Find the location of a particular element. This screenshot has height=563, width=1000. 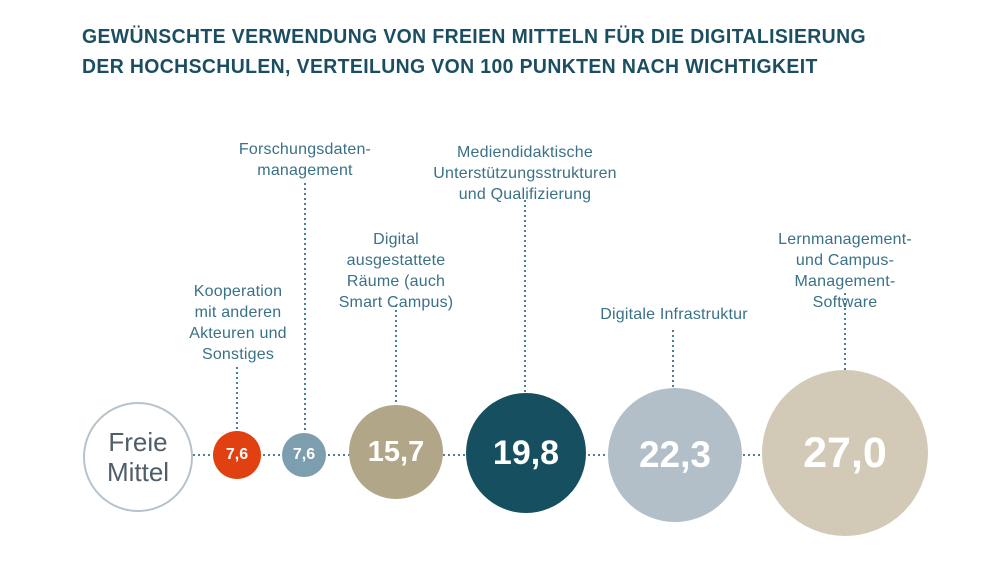

bubble-infrastruktur: 22,3 is located at coordinates (675, 455).